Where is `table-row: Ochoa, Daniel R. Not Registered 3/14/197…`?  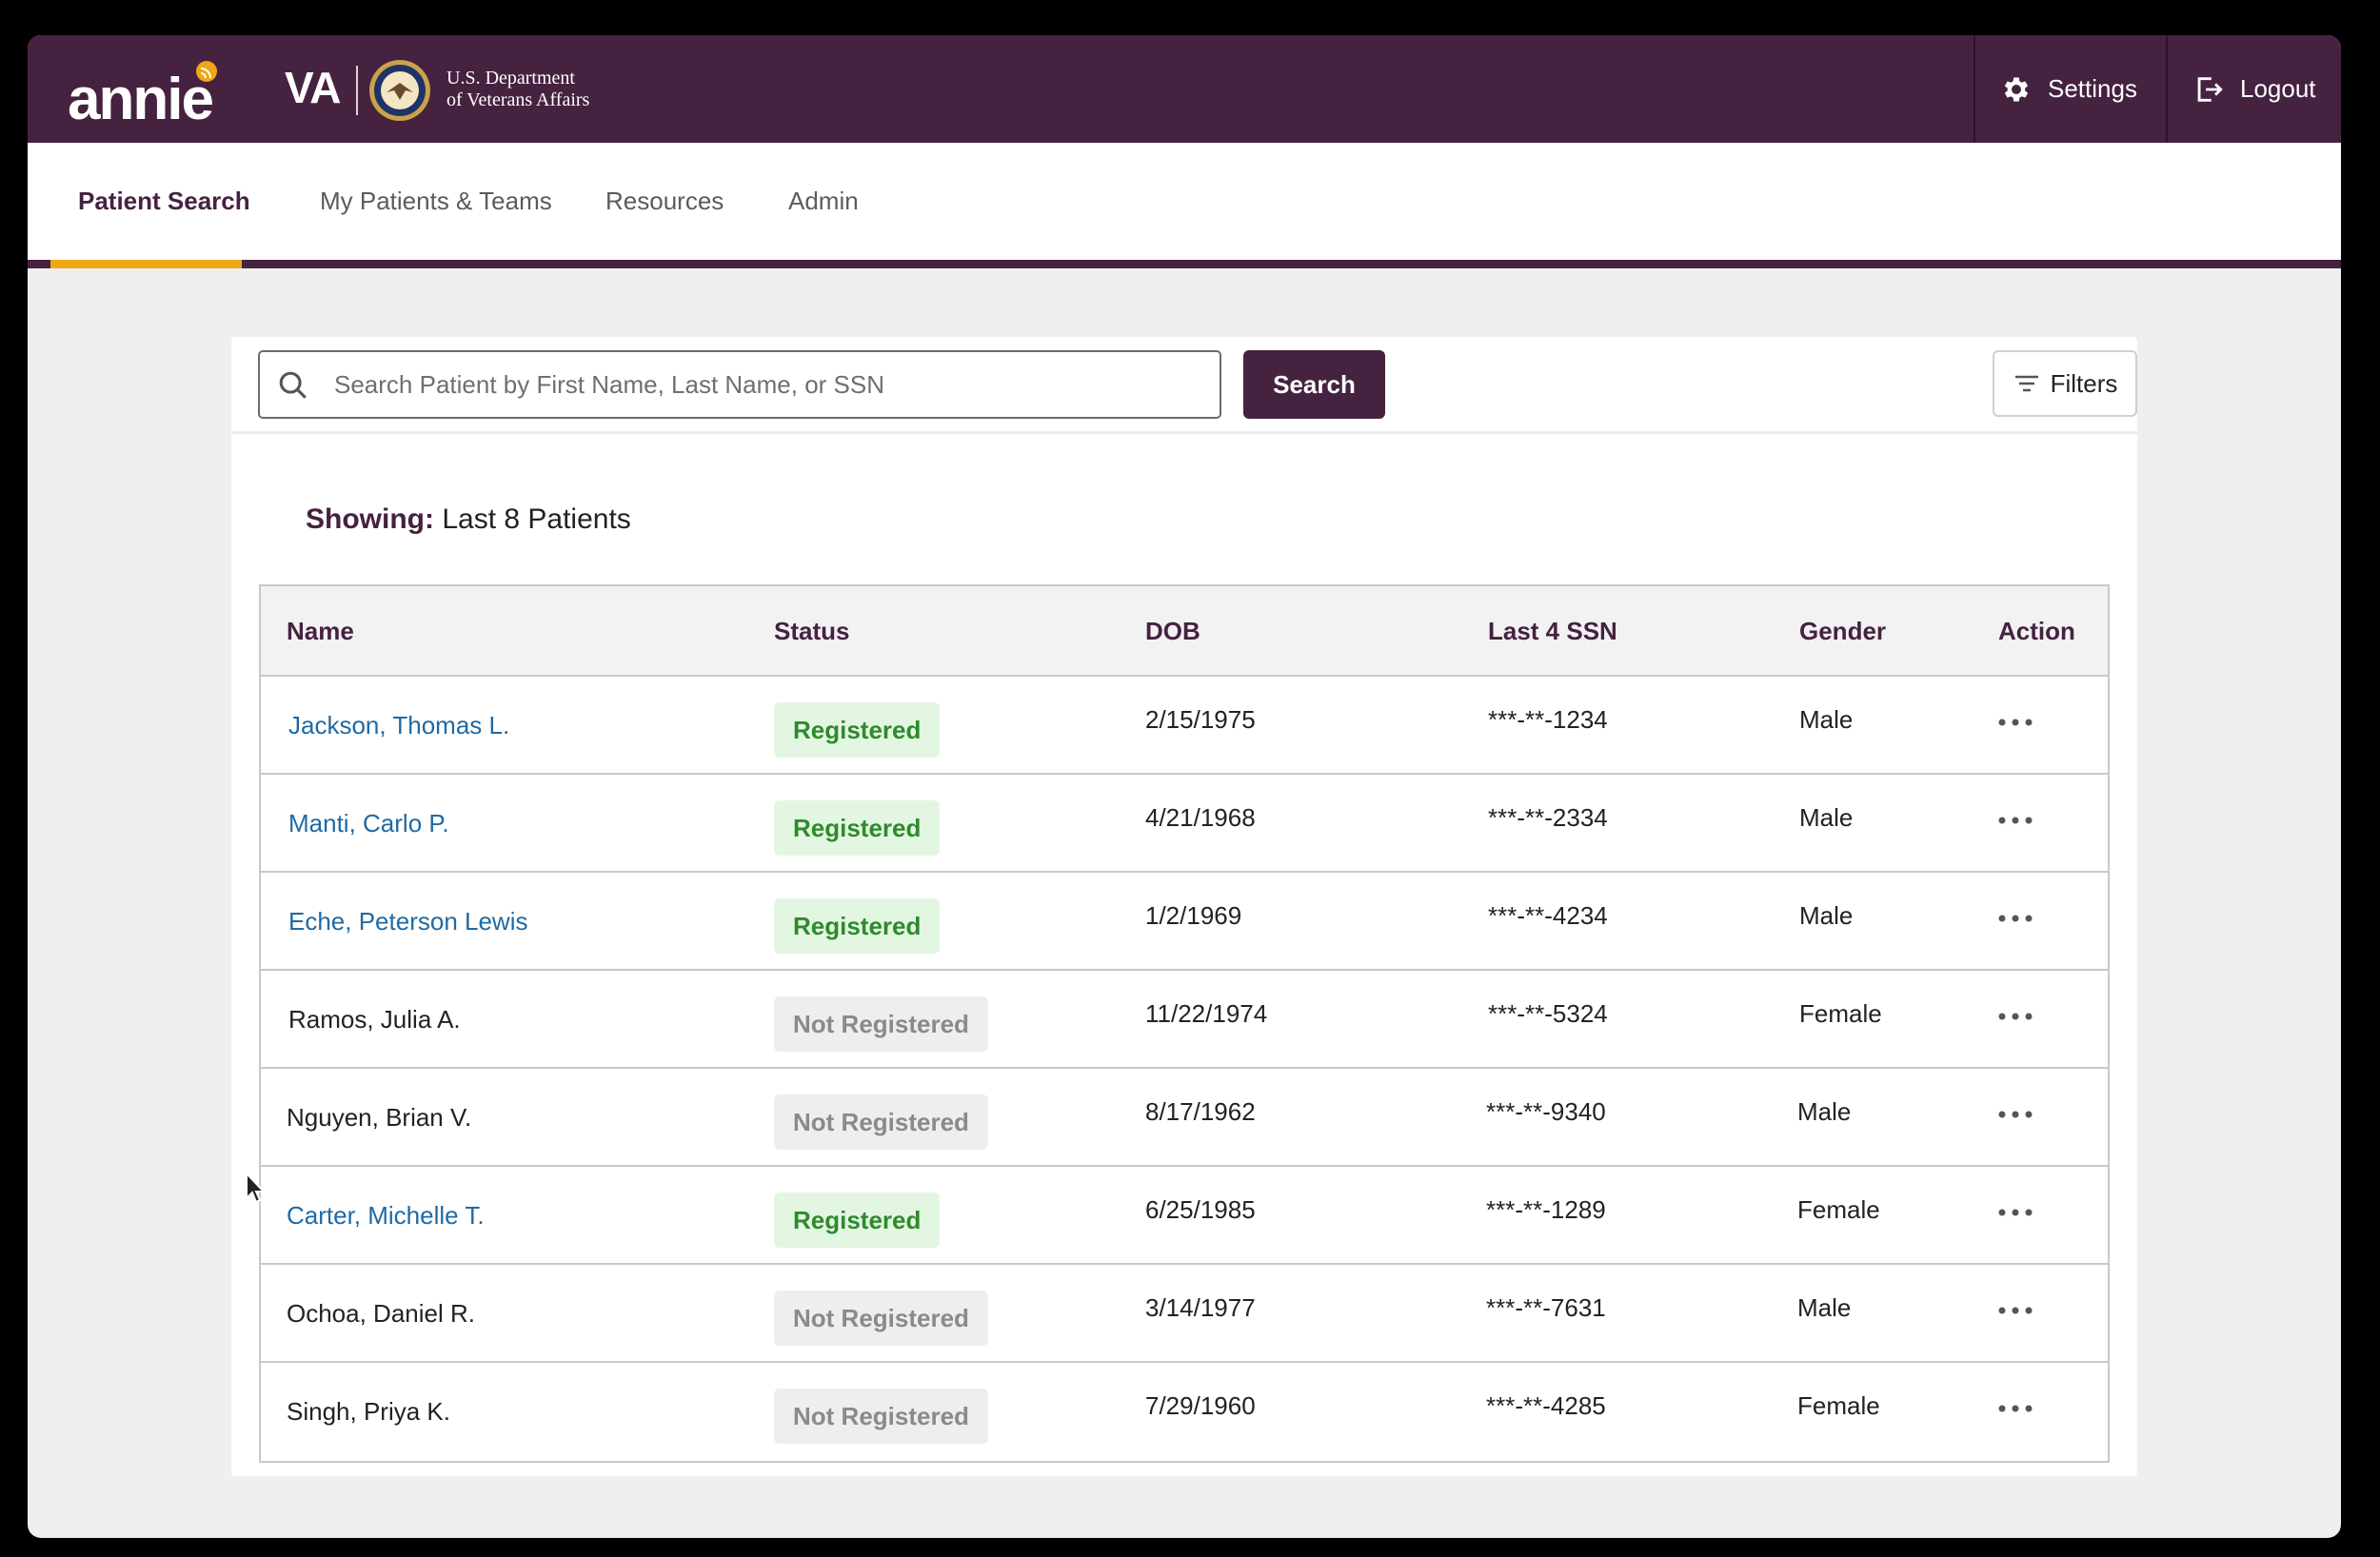
table-row: Ochoa, Daniel R. Not Registered 3/14/197… is located at coordinates (1184, 1314).